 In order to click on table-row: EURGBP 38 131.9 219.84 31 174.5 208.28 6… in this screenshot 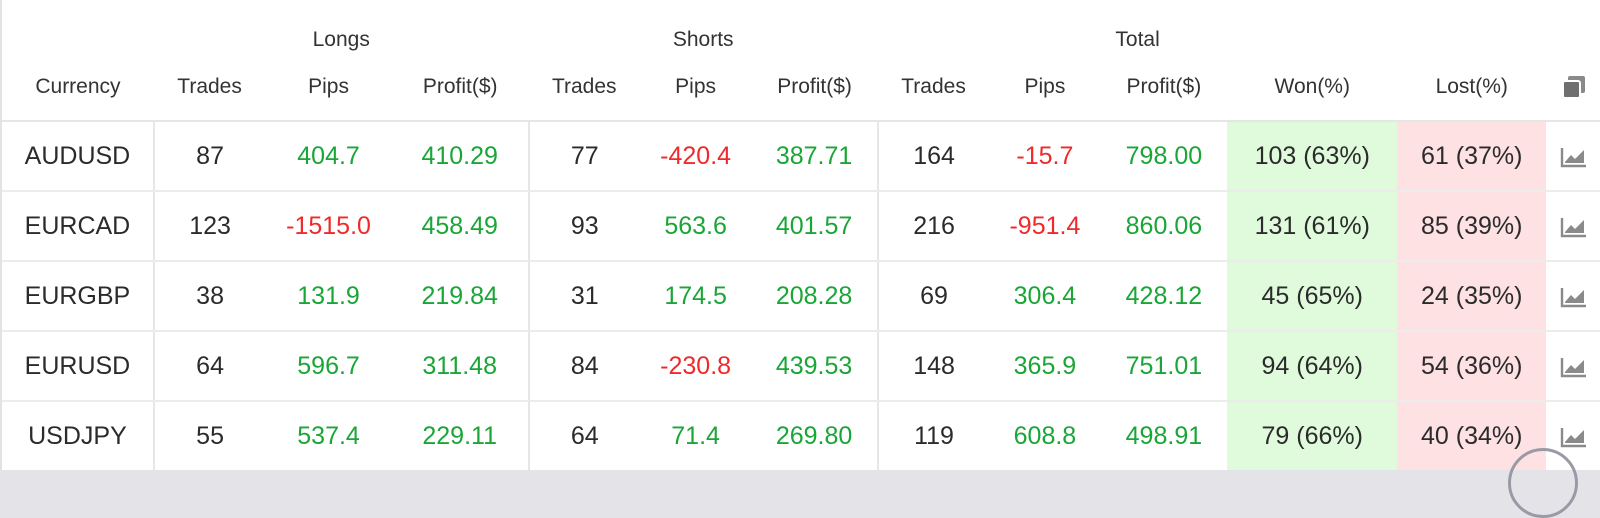, I will do `click(801, 296)`.